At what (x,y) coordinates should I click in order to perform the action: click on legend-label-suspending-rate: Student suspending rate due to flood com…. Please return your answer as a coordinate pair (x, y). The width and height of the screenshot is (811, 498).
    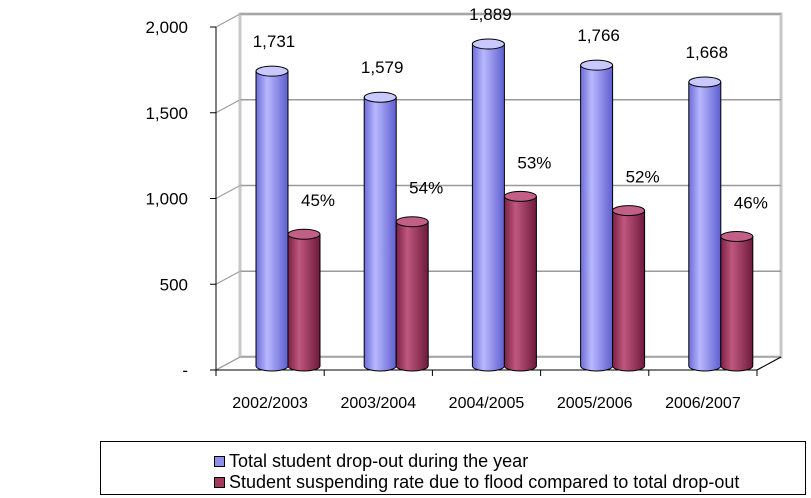
    Looking at the image, I should click on (484, 481).